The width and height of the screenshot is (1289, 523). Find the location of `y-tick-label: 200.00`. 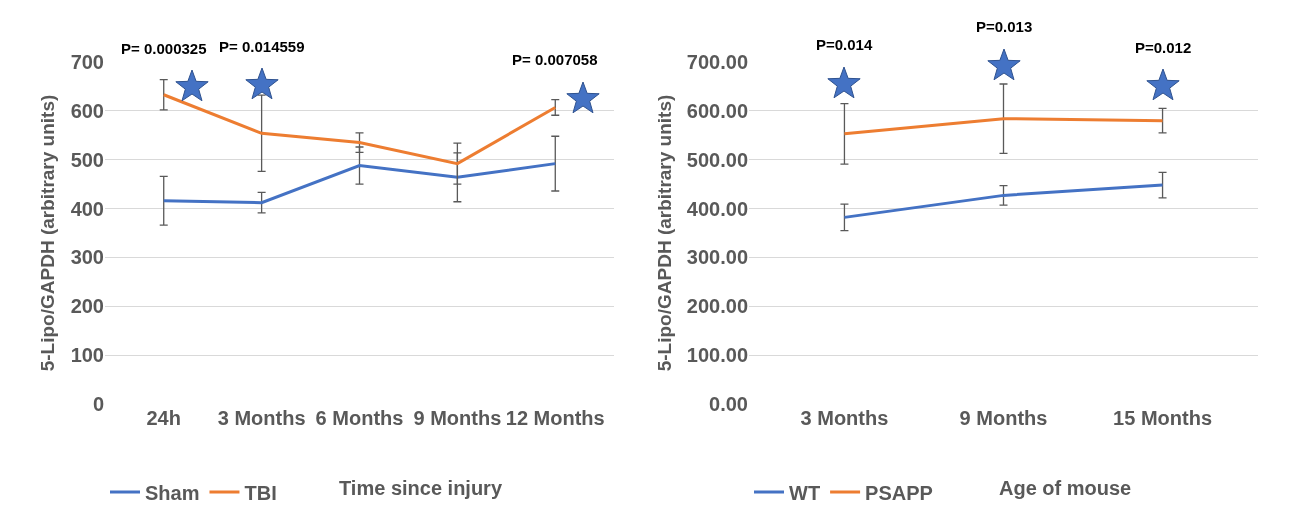

y-tick-label: 200.00 is located at coordinates (717, 306).